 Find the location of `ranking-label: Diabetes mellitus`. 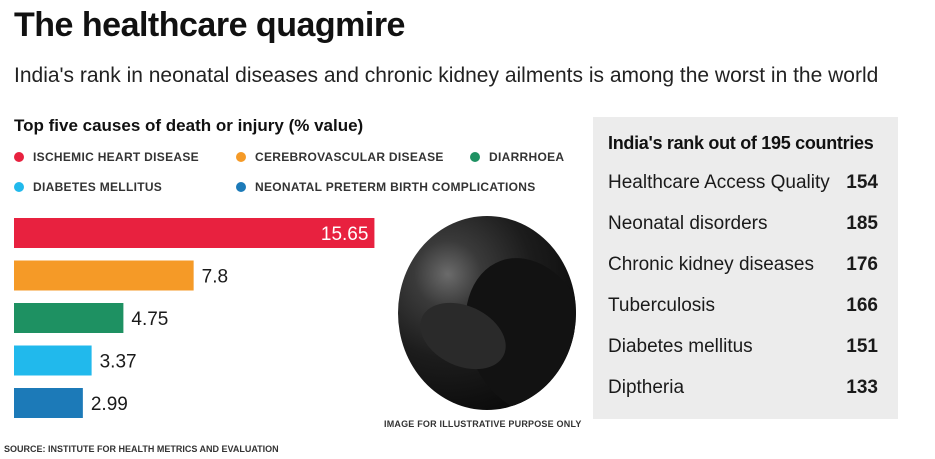

ranking-label: Diabetes mellitus is located at coordinates (680, 346).